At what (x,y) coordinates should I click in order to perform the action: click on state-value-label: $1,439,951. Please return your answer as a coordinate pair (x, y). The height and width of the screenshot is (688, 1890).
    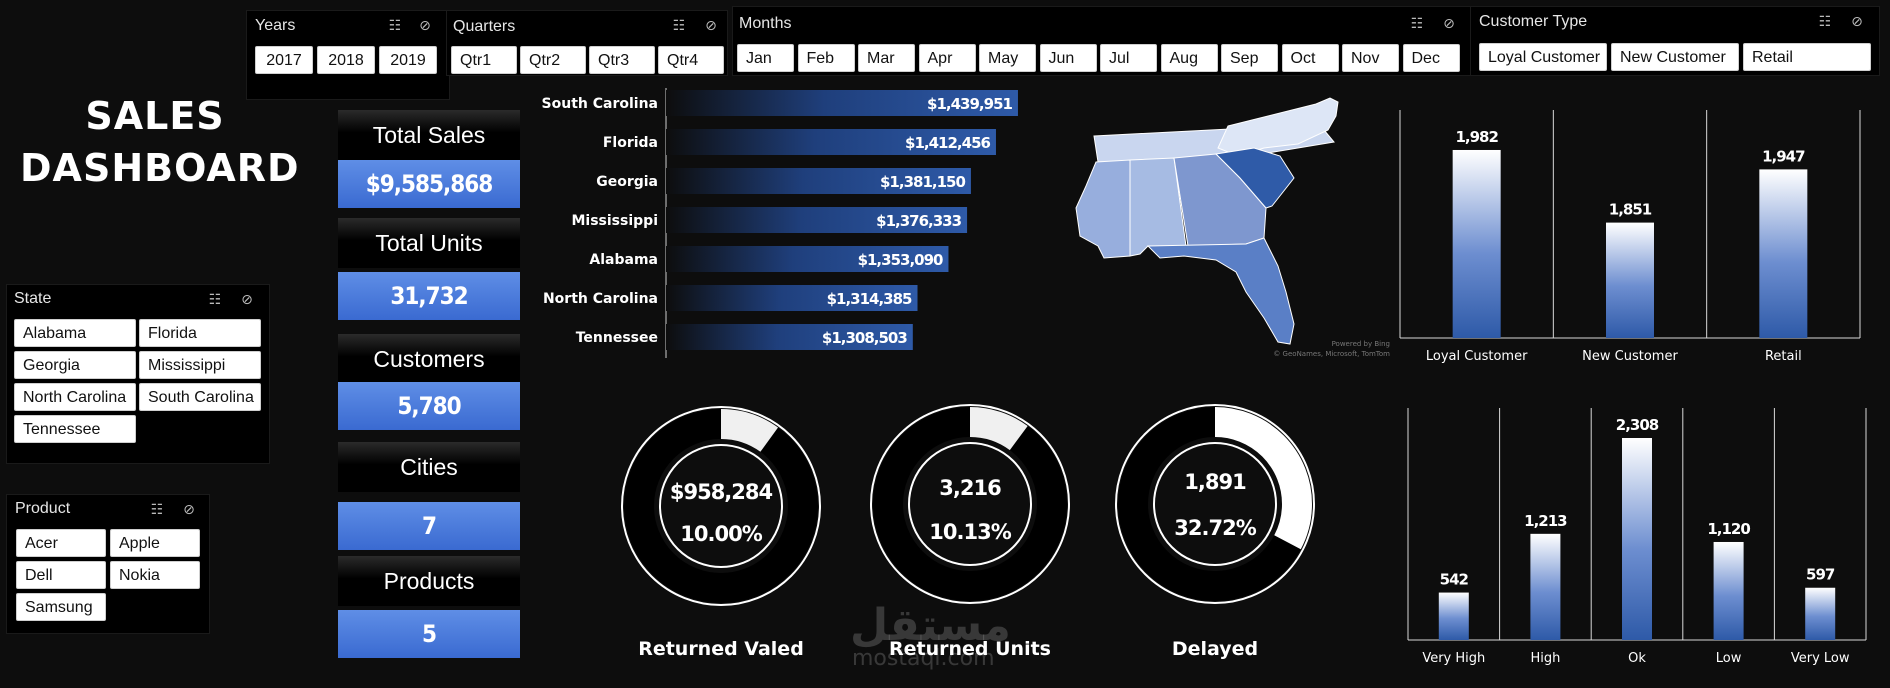
    Looking at the image, I should click on (969, 104).